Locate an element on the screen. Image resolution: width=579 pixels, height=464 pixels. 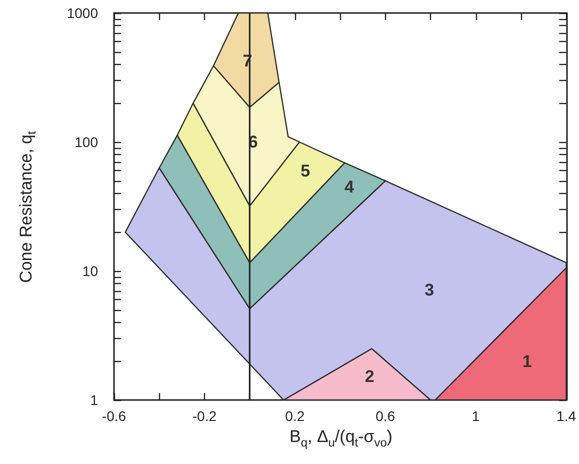
series-label: 3 is located at coordinates (429, 290).